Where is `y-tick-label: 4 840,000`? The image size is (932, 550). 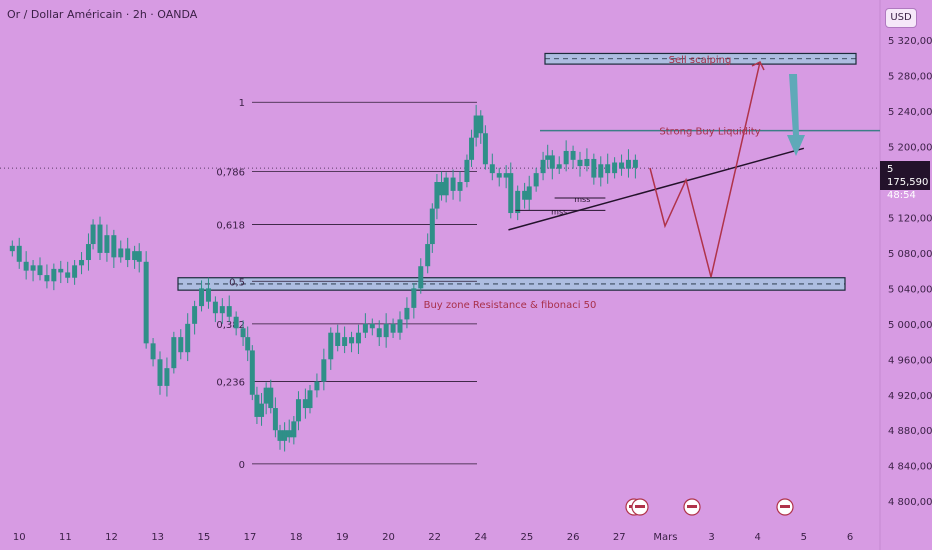 y-tick-label: 4 840,000 is located at coordinates (910, 467).